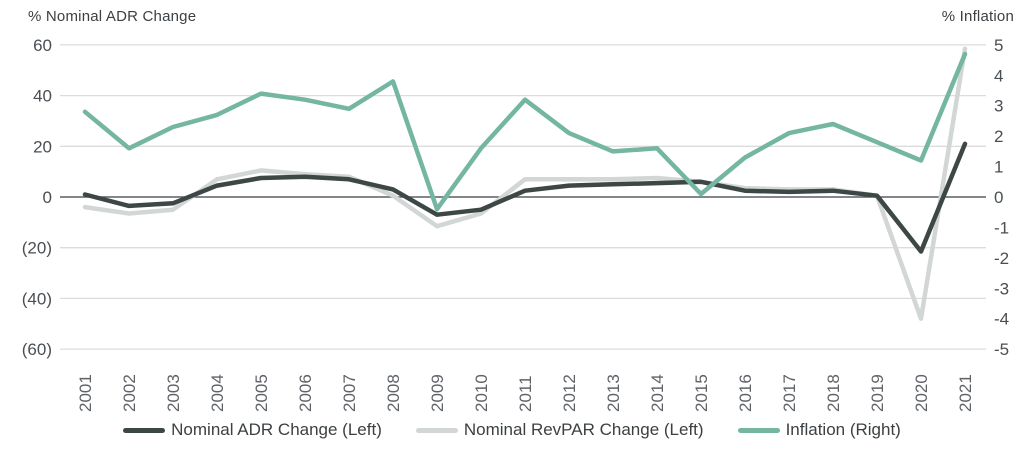  I want to click on x-tick-label: 2002, so click(129, 393).